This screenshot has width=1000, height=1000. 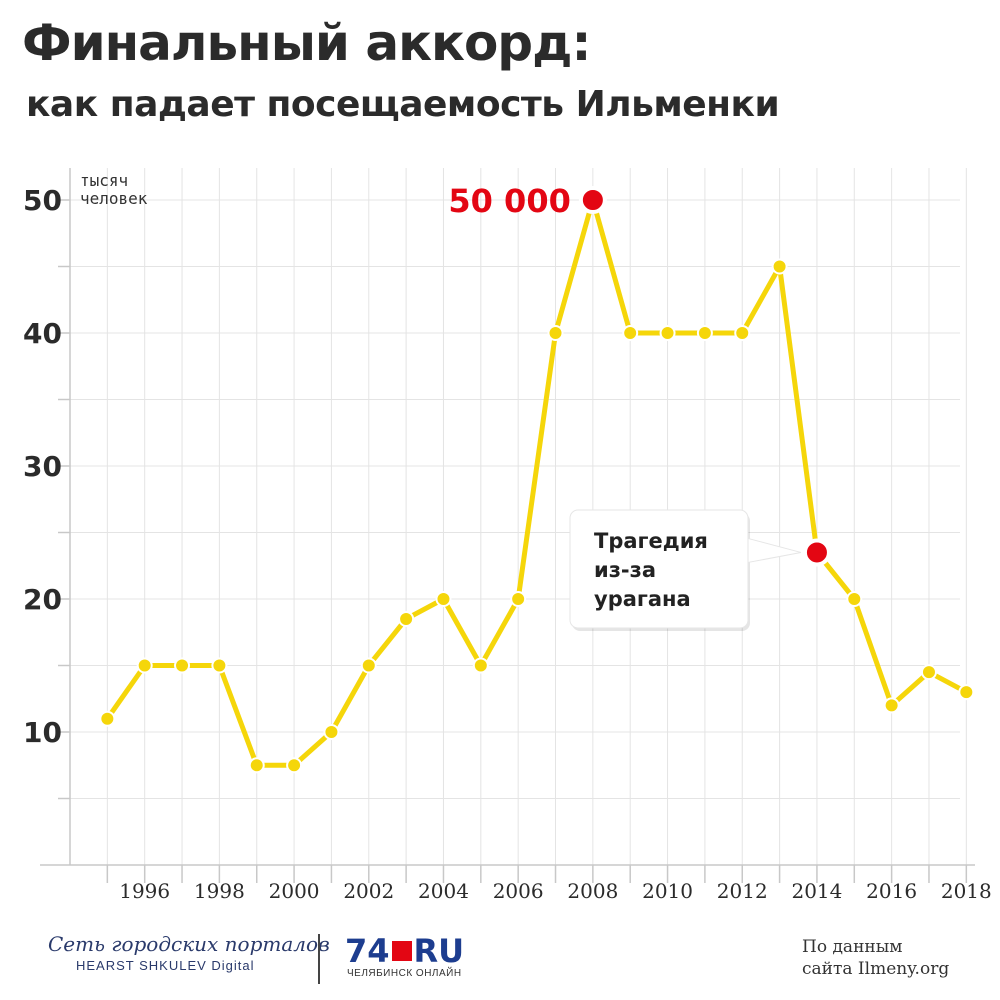 What do you see at coordinates (509, 201) in the screenshot?
I see `peak-label: 50 000` at bounding box center [509, 201].